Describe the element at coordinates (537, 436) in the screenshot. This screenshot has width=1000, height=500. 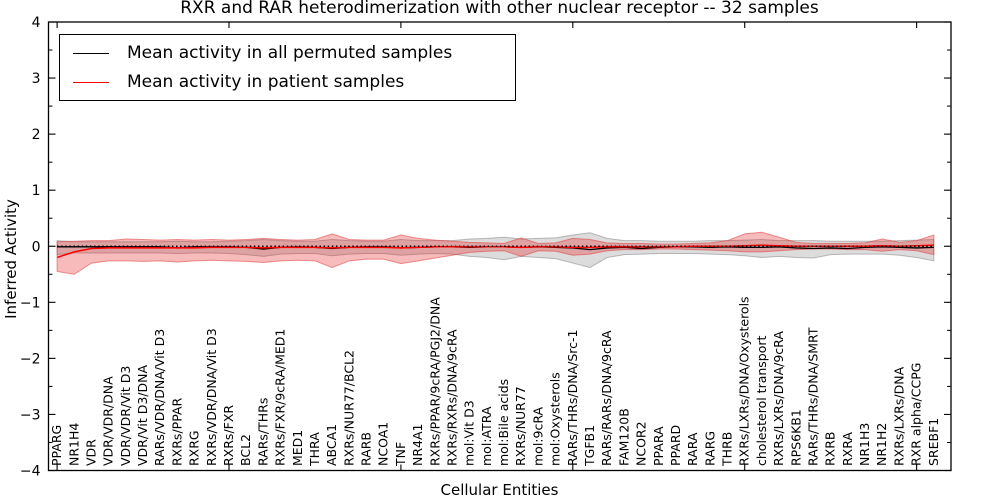
I see `x-tick-label: mol:9cRA` at that location.